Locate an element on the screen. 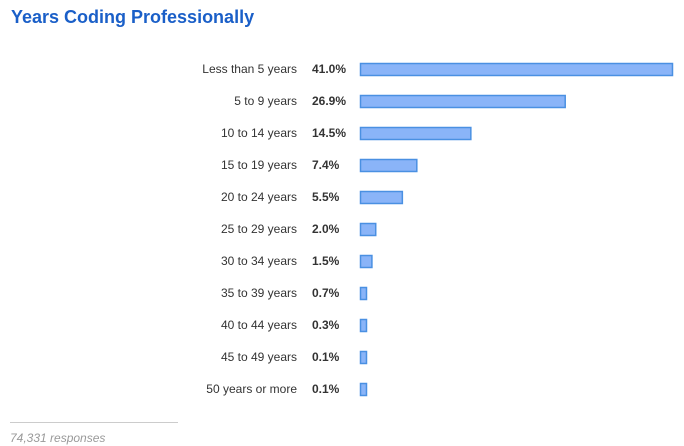  category-label: Less than 5 years is located at coordinates (249, 69).